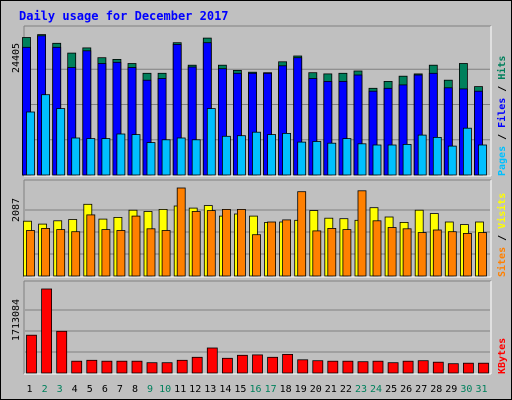 This screenshot has width=512, height=400. Describe the element at coordinates (502, 68) in the screenshot. I see `legend-hits: Hits` at that location.